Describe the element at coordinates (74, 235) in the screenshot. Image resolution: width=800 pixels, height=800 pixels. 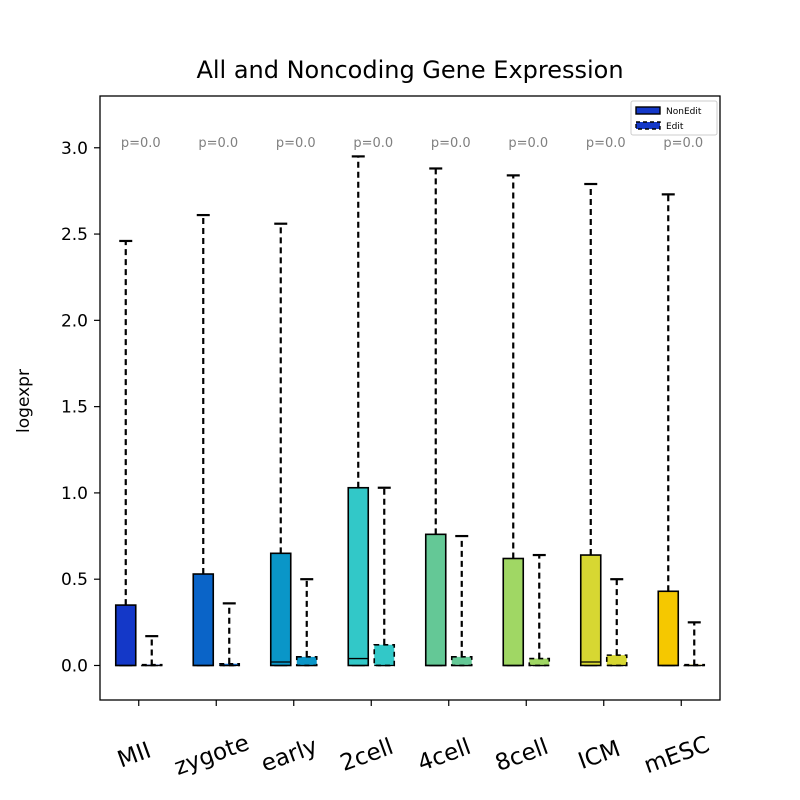
I see `y-tick-label: 2.5` at that location.